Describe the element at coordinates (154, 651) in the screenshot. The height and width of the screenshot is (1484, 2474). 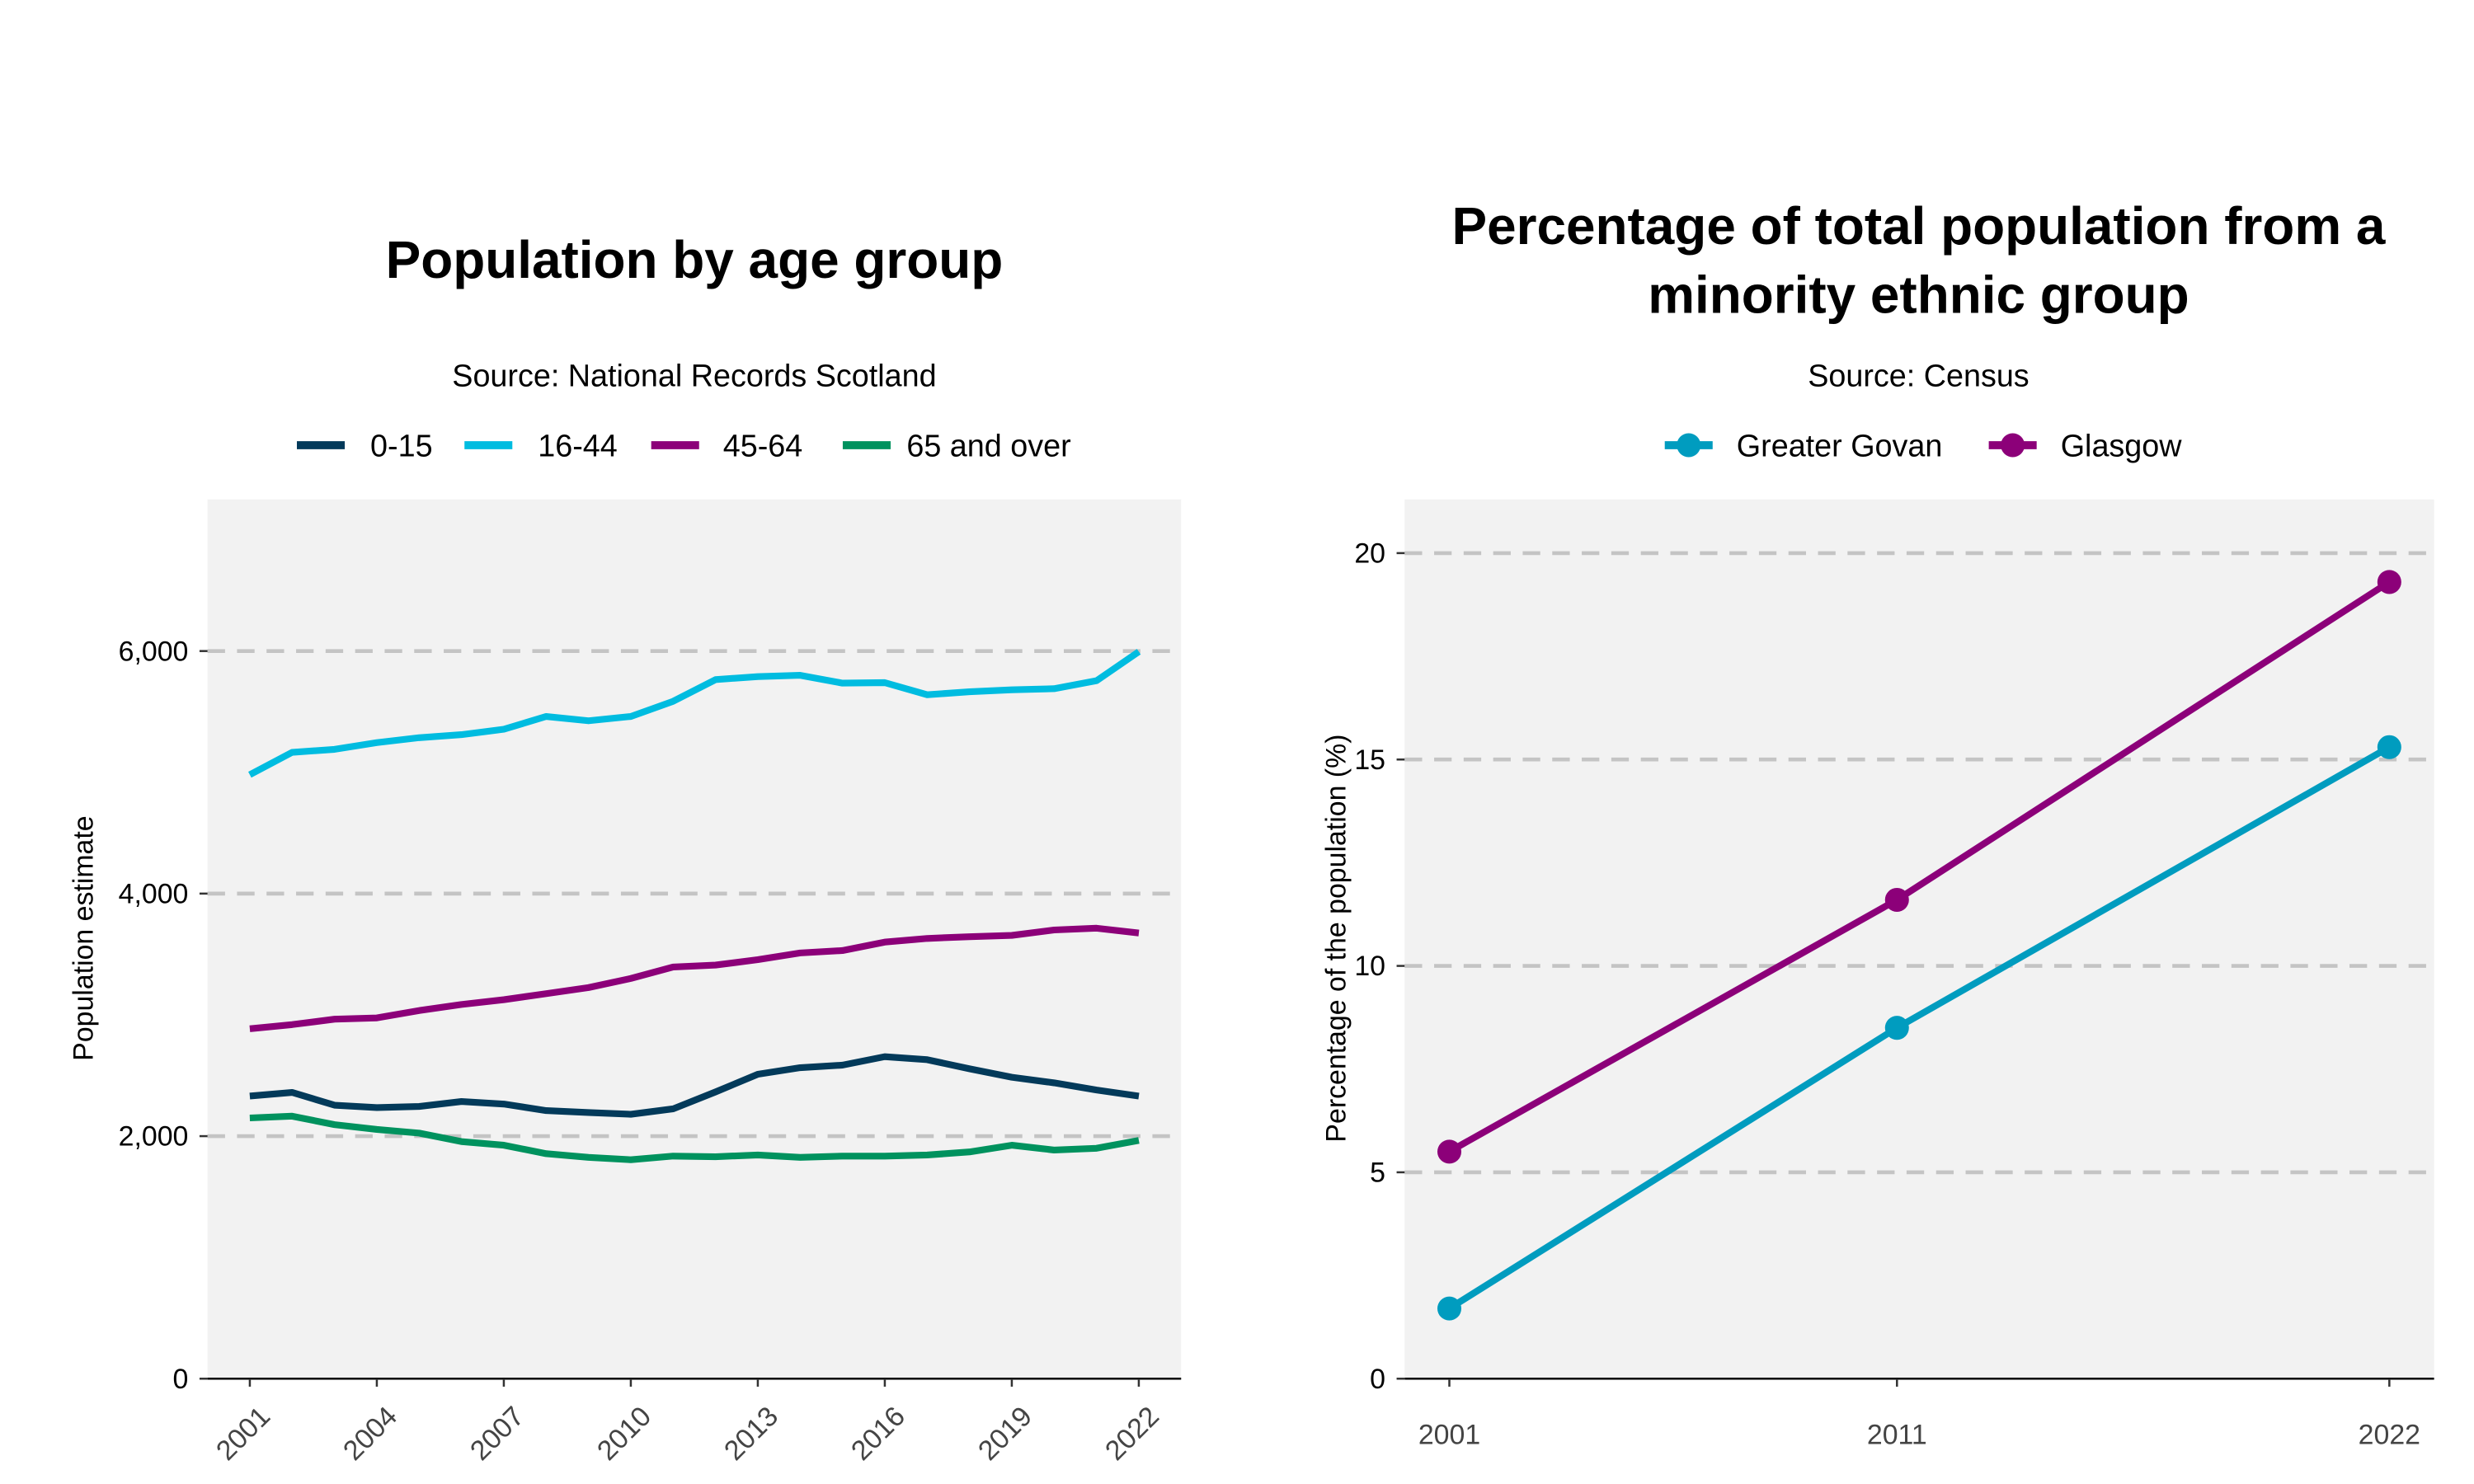
I see `y-tick-label: 6,000` at that location.